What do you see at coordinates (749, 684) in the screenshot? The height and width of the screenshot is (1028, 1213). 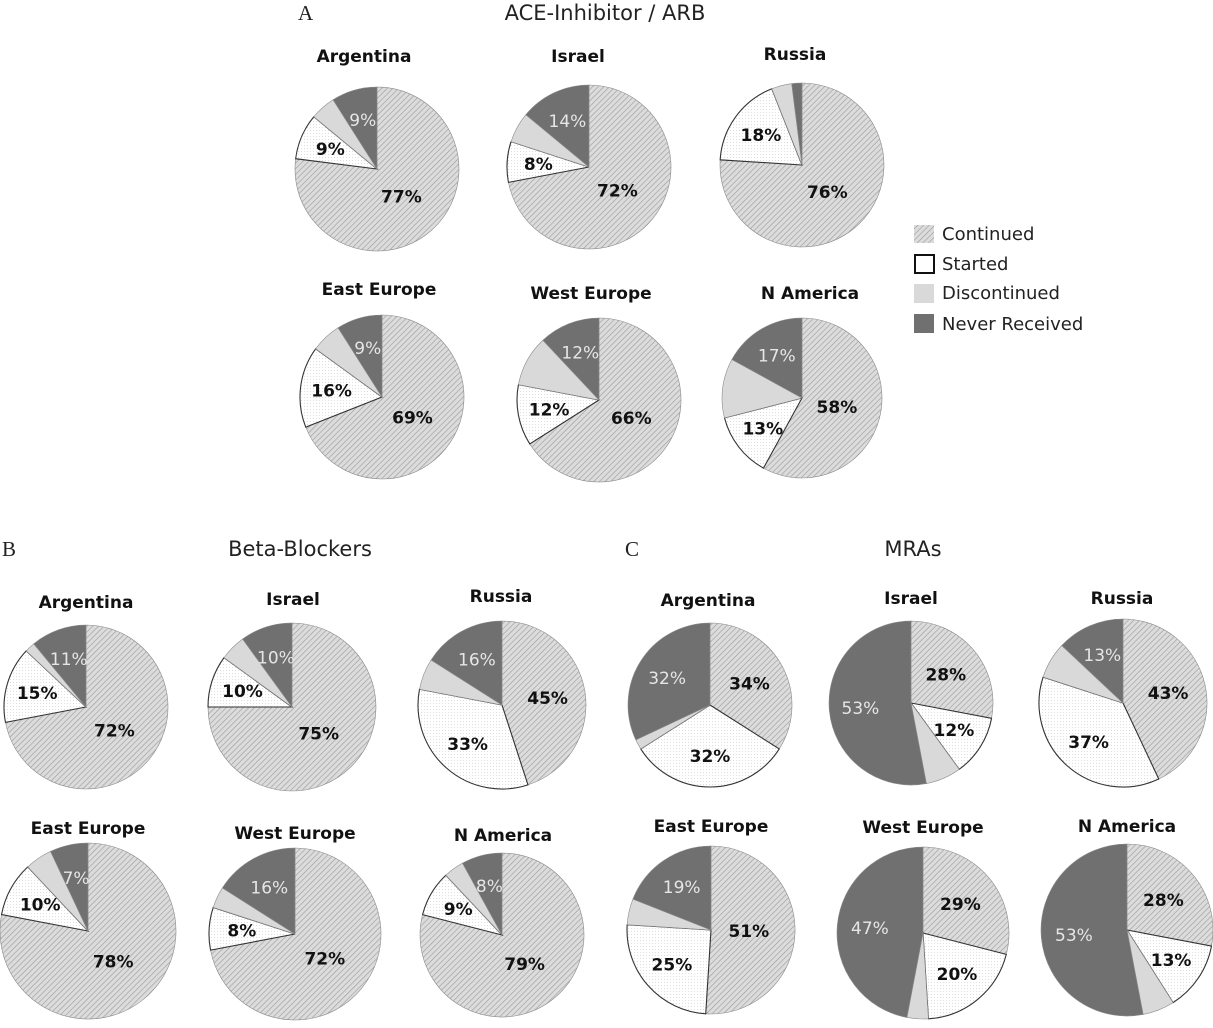 I see `pie-label-continued: 34%` at bounding box center [749, 684].